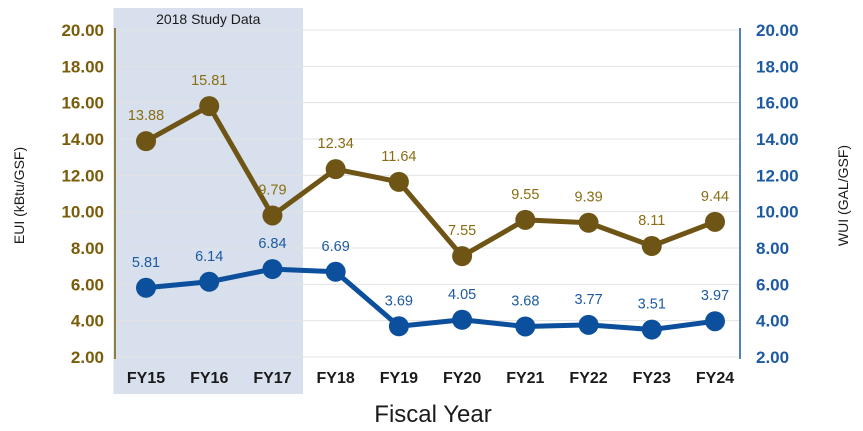 The image size is (863, 431). Describe the element at coordinates (82, 139) in the screenshot. I see `left-y-tick-label: 14.00` at that location.